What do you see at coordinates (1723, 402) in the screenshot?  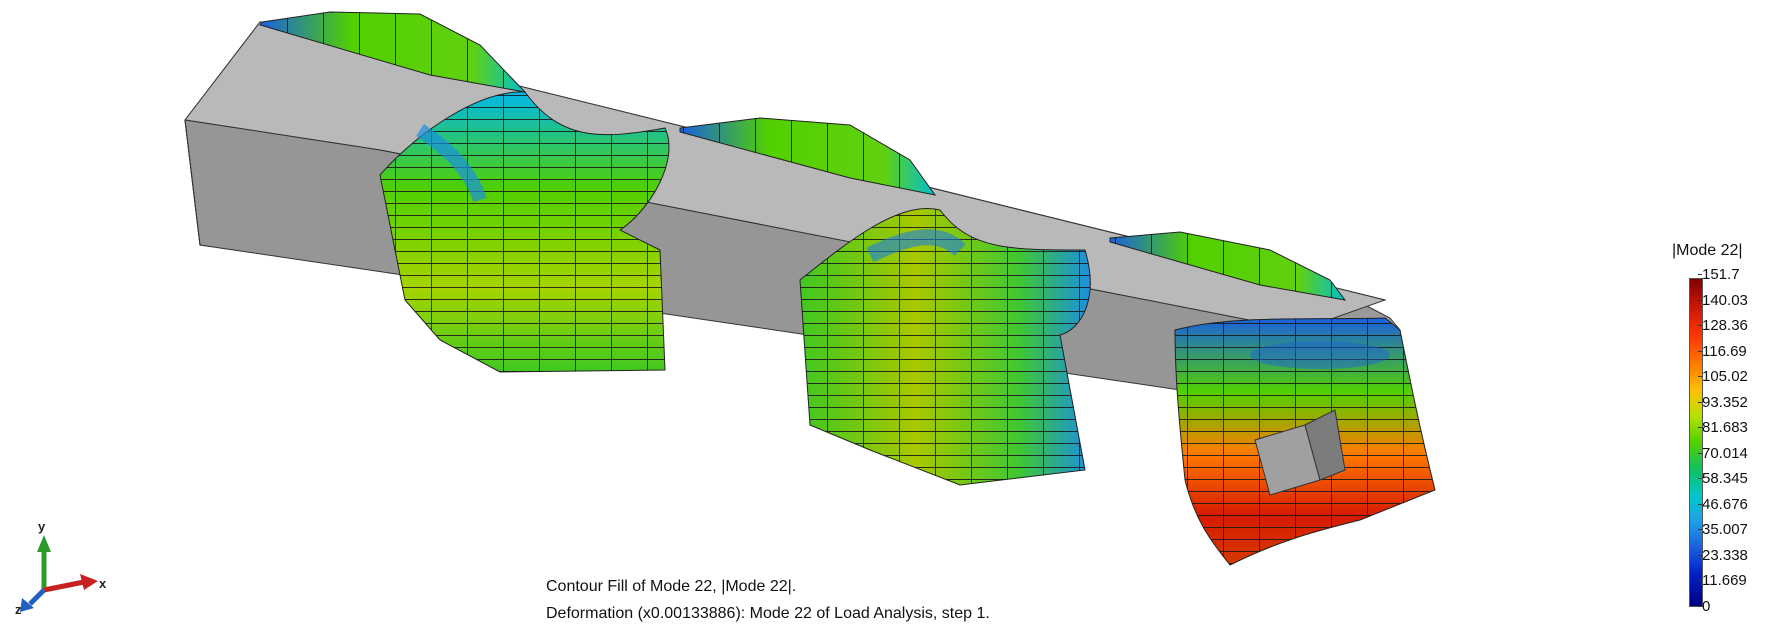 I see `legend-tick: 93.352` at bounding box center [1723, 402].